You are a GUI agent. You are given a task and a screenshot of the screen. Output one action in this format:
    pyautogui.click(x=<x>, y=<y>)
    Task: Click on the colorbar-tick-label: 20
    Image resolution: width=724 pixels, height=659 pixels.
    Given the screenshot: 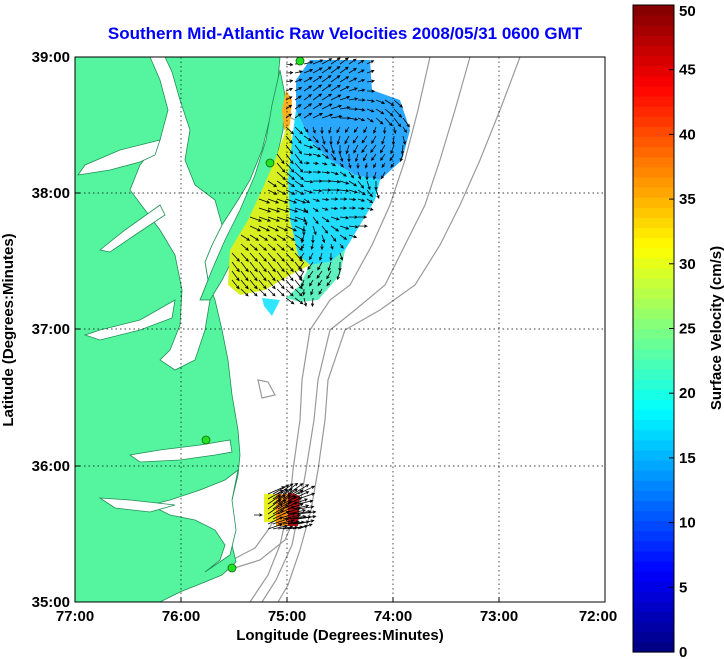 What is the action you would take?
    pyautogui.click(x=687, y=393)
    